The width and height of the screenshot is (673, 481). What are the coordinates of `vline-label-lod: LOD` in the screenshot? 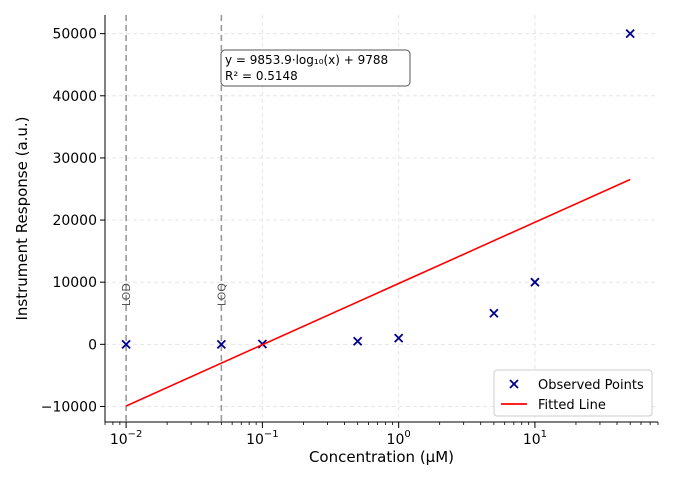 It's located at (126, 294).